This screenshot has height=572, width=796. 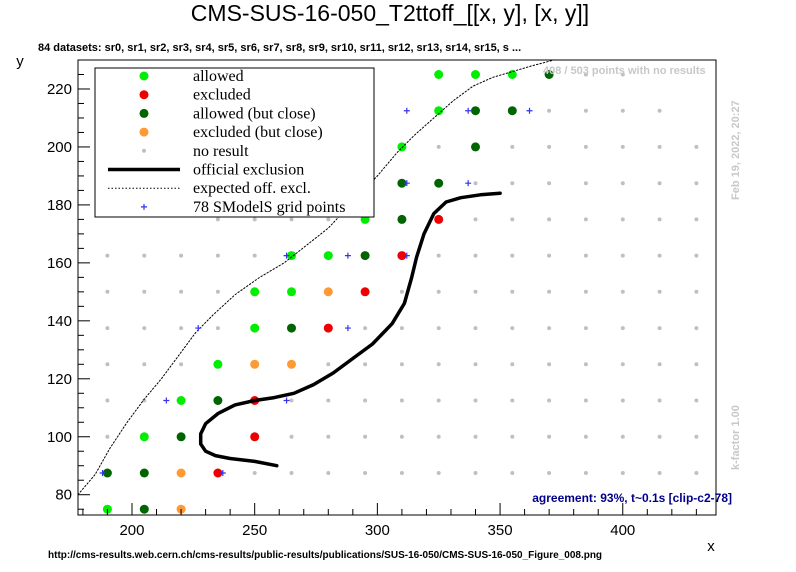 I want to click on legend-entry-excluded: excluded, so click(x=195, y=95).